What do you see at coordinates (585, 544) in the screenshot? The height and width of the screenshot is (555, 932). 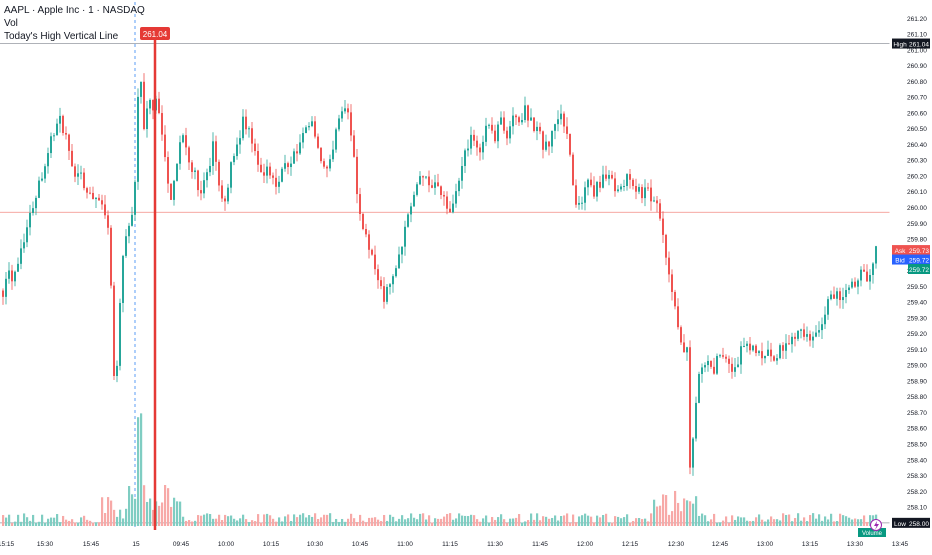 I see `x-axis-tick-label: 12:00` at bounding box center [585, 544].